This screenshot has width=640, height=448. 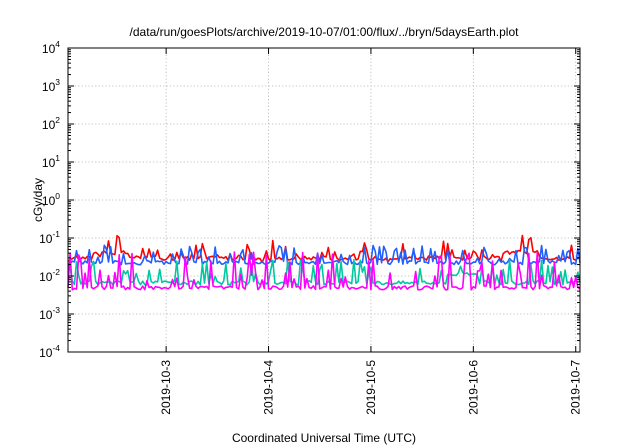 I want to click on y-tick-label: 10², so click(x=51, y=123).